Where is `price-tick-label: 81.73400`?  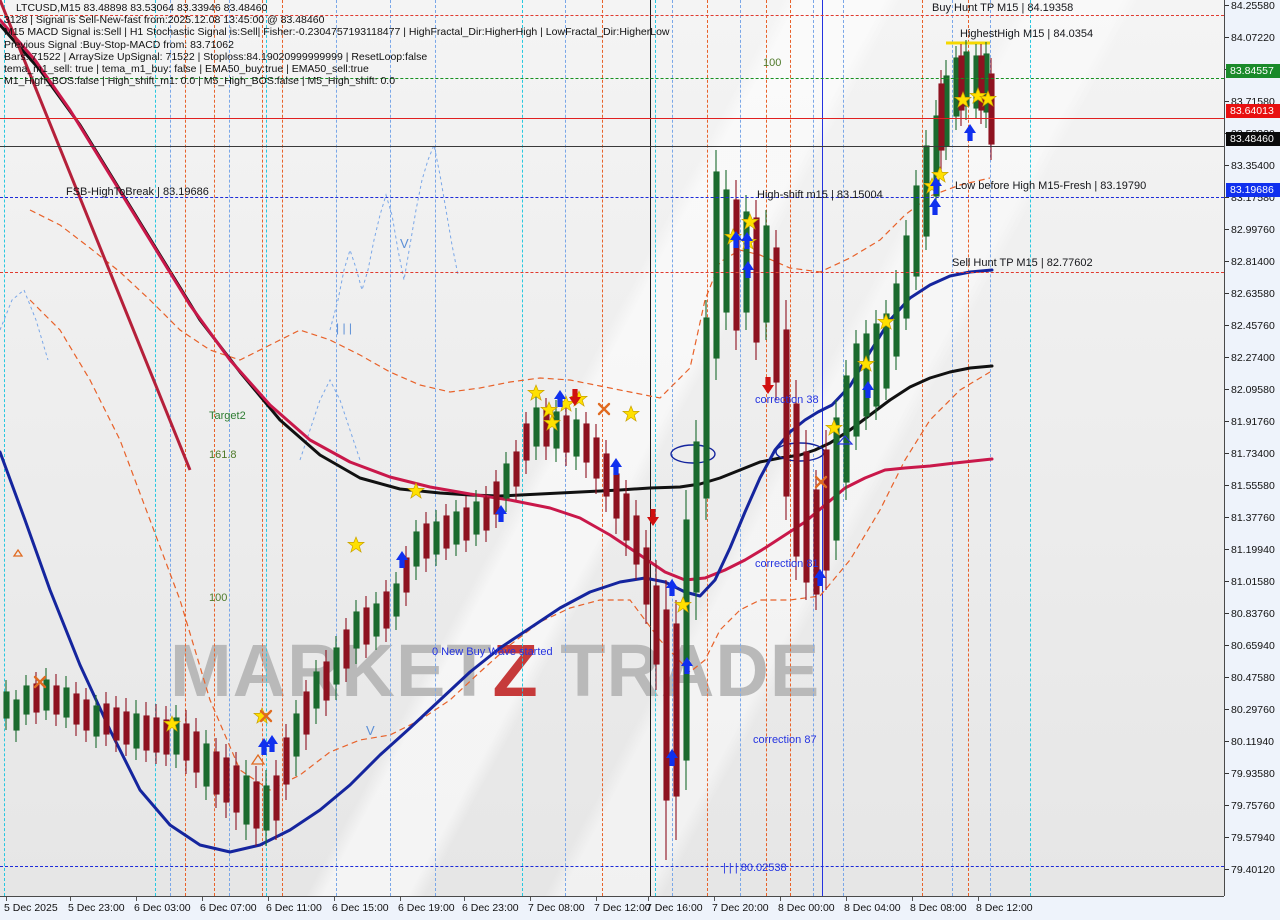
price-tick-label: 81.73400 is located at coordinates (1250, 454).